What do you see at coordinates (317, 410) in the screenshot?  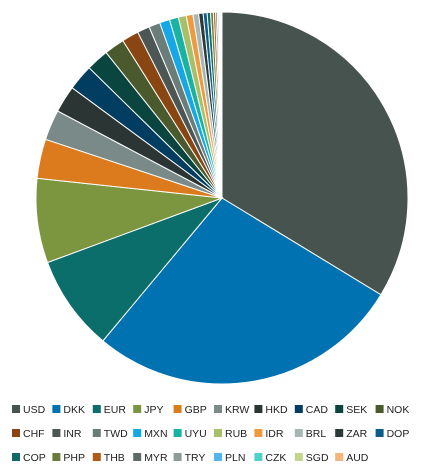 I see `legend-label: CAD` at bounding box center [317, 410].